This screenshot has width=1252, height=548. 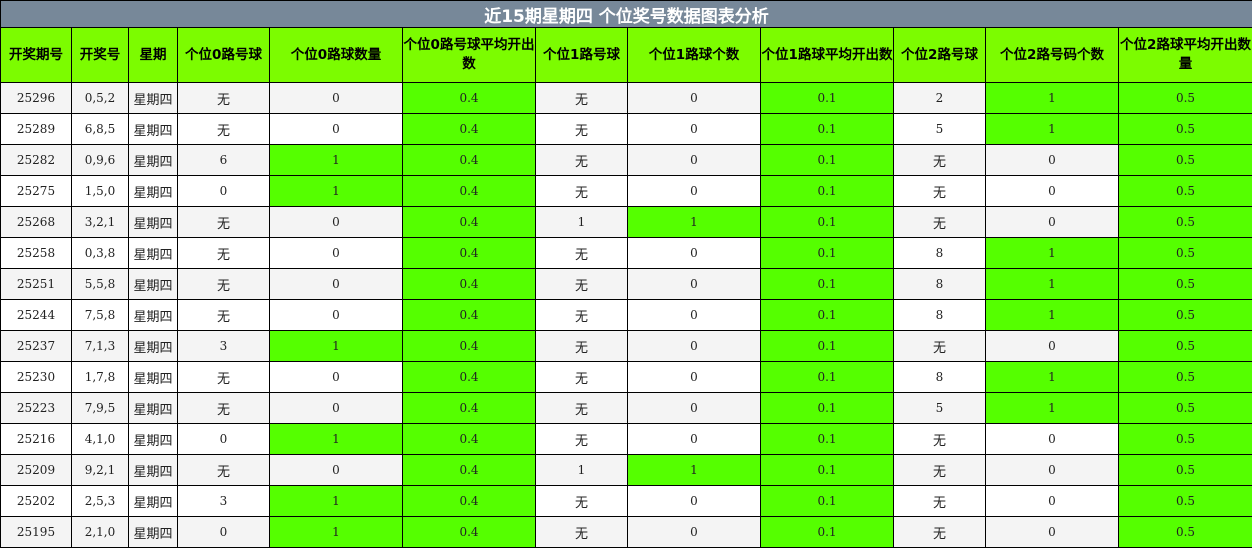 What do you see at coordinates (100, 377) in the screenshot?
I see `table-cell: 1,7,8` at bounding box center [100, 377].